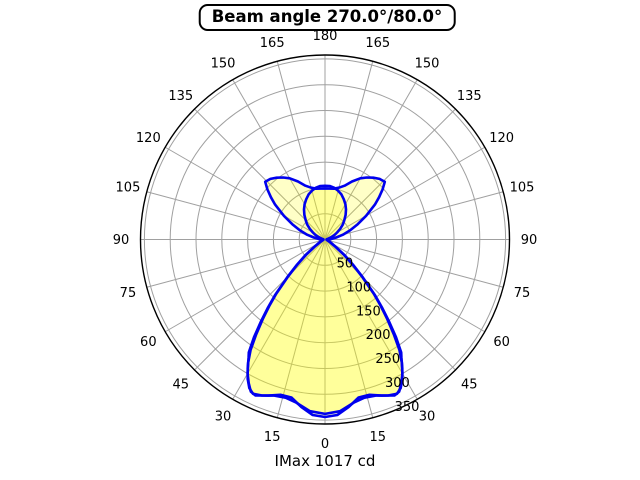  Describe the element at coordinates (345, 263) in the screenshot. I see `radial-tick-label: 50` at that location.